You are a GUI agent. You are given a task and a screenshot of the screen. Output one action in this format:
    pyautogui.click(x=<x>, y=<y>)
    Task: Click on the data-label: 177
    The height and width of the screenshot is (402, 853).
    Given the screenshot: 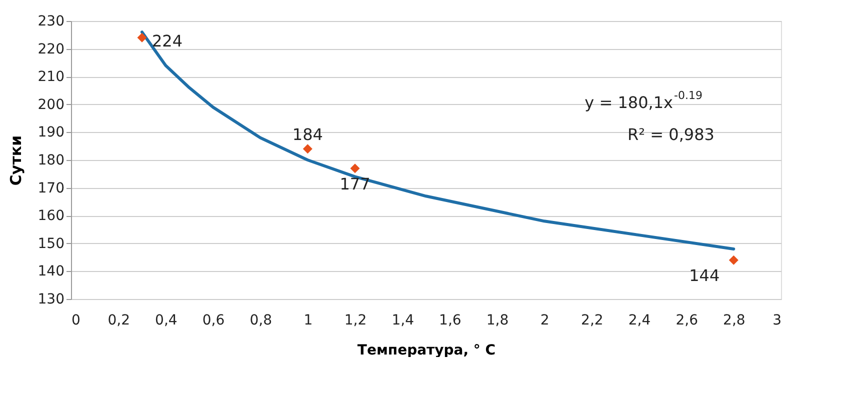 What is the action you would take?
    pyautogui.click(x=355, y=184)
    